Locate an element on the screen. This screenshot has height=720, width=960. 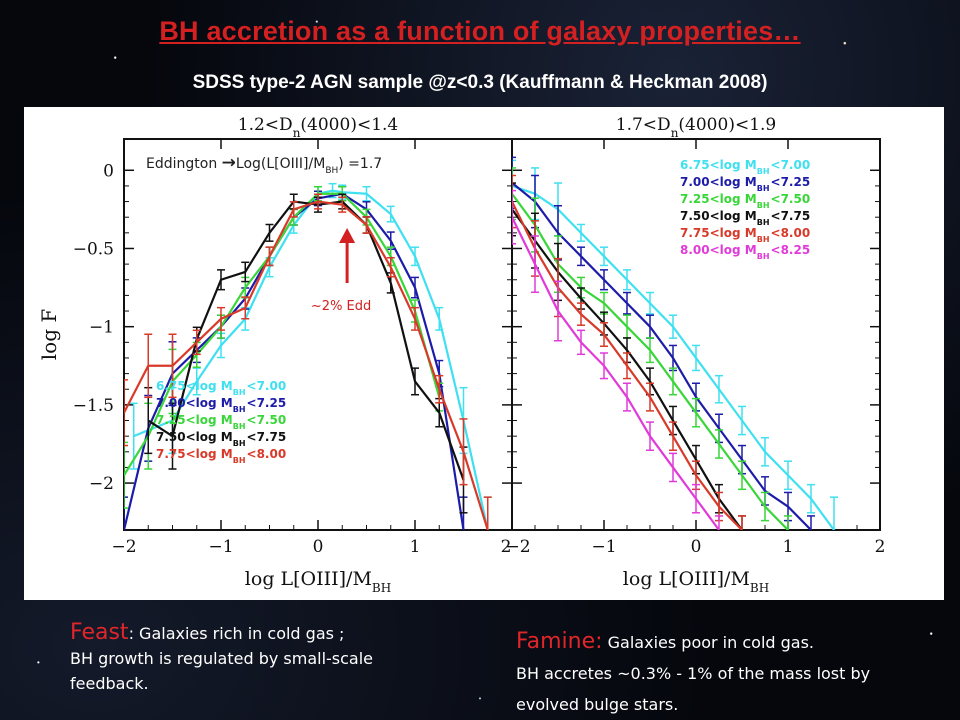
feast-line-1: : Galaxies rich in cold gas ; is located at coordinates (236, 633).